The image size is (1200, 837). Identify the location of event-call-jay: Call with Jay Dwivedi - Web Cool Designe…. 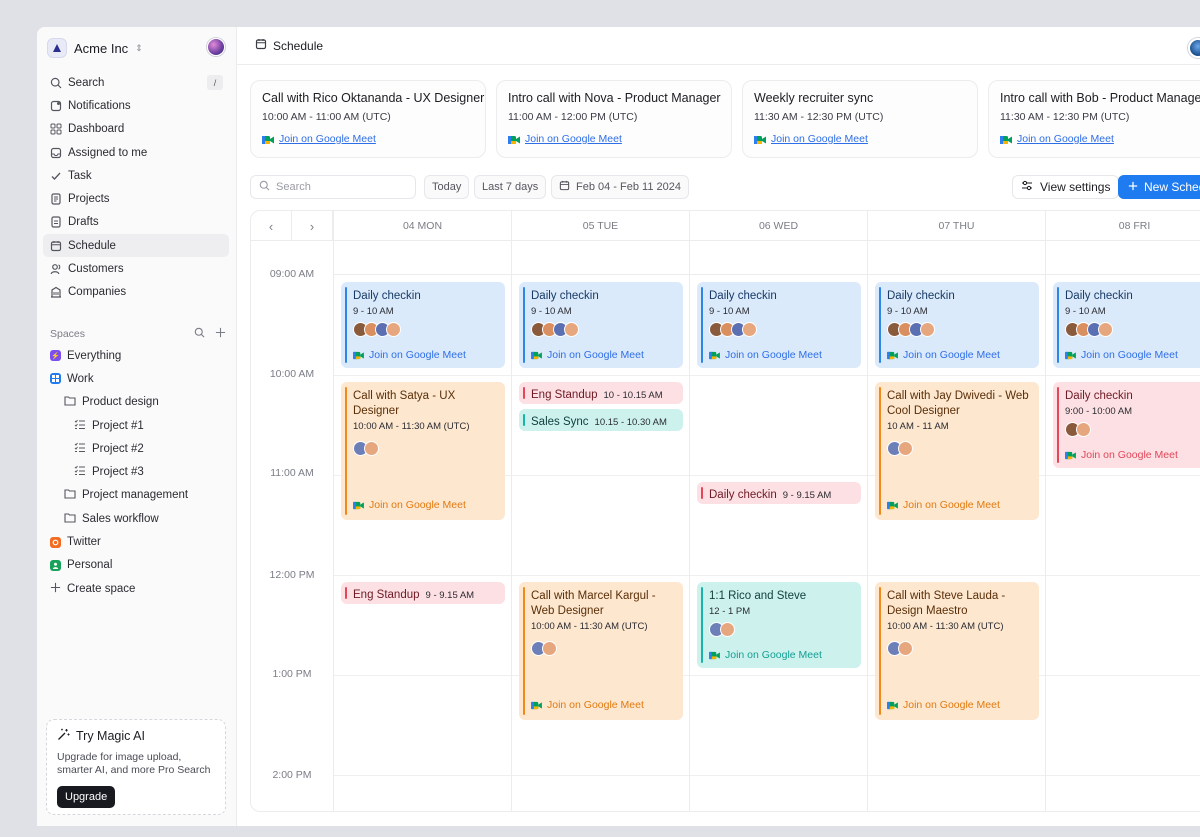
(957, 451).